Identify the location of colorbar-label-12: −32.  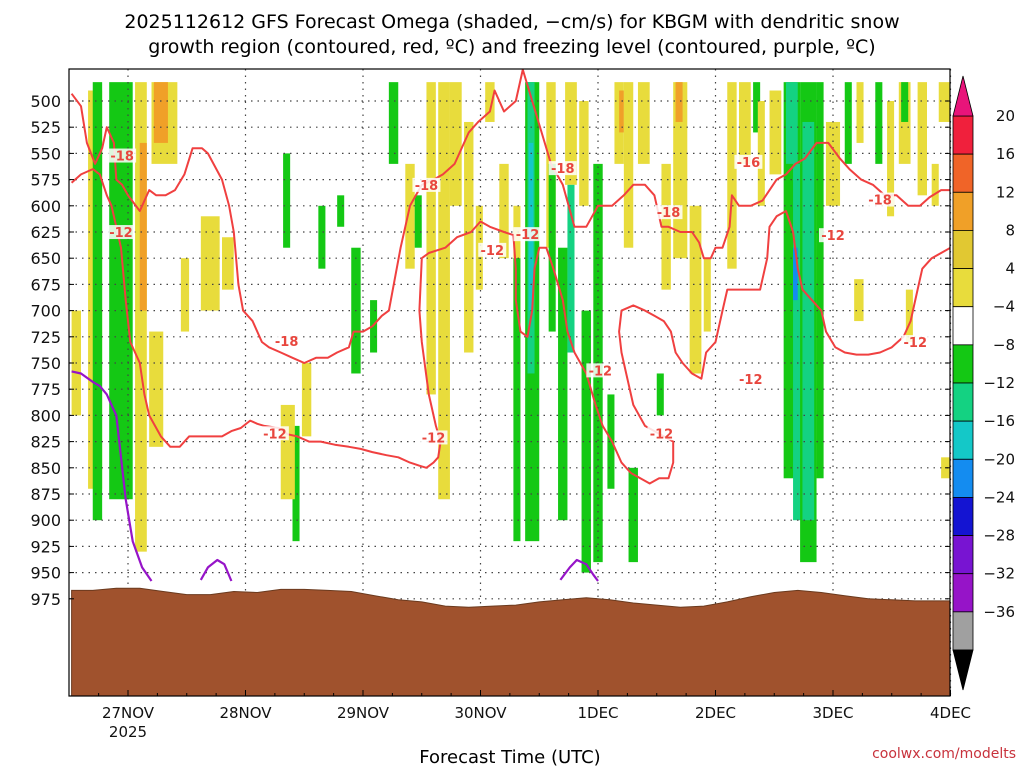
(999, 574).